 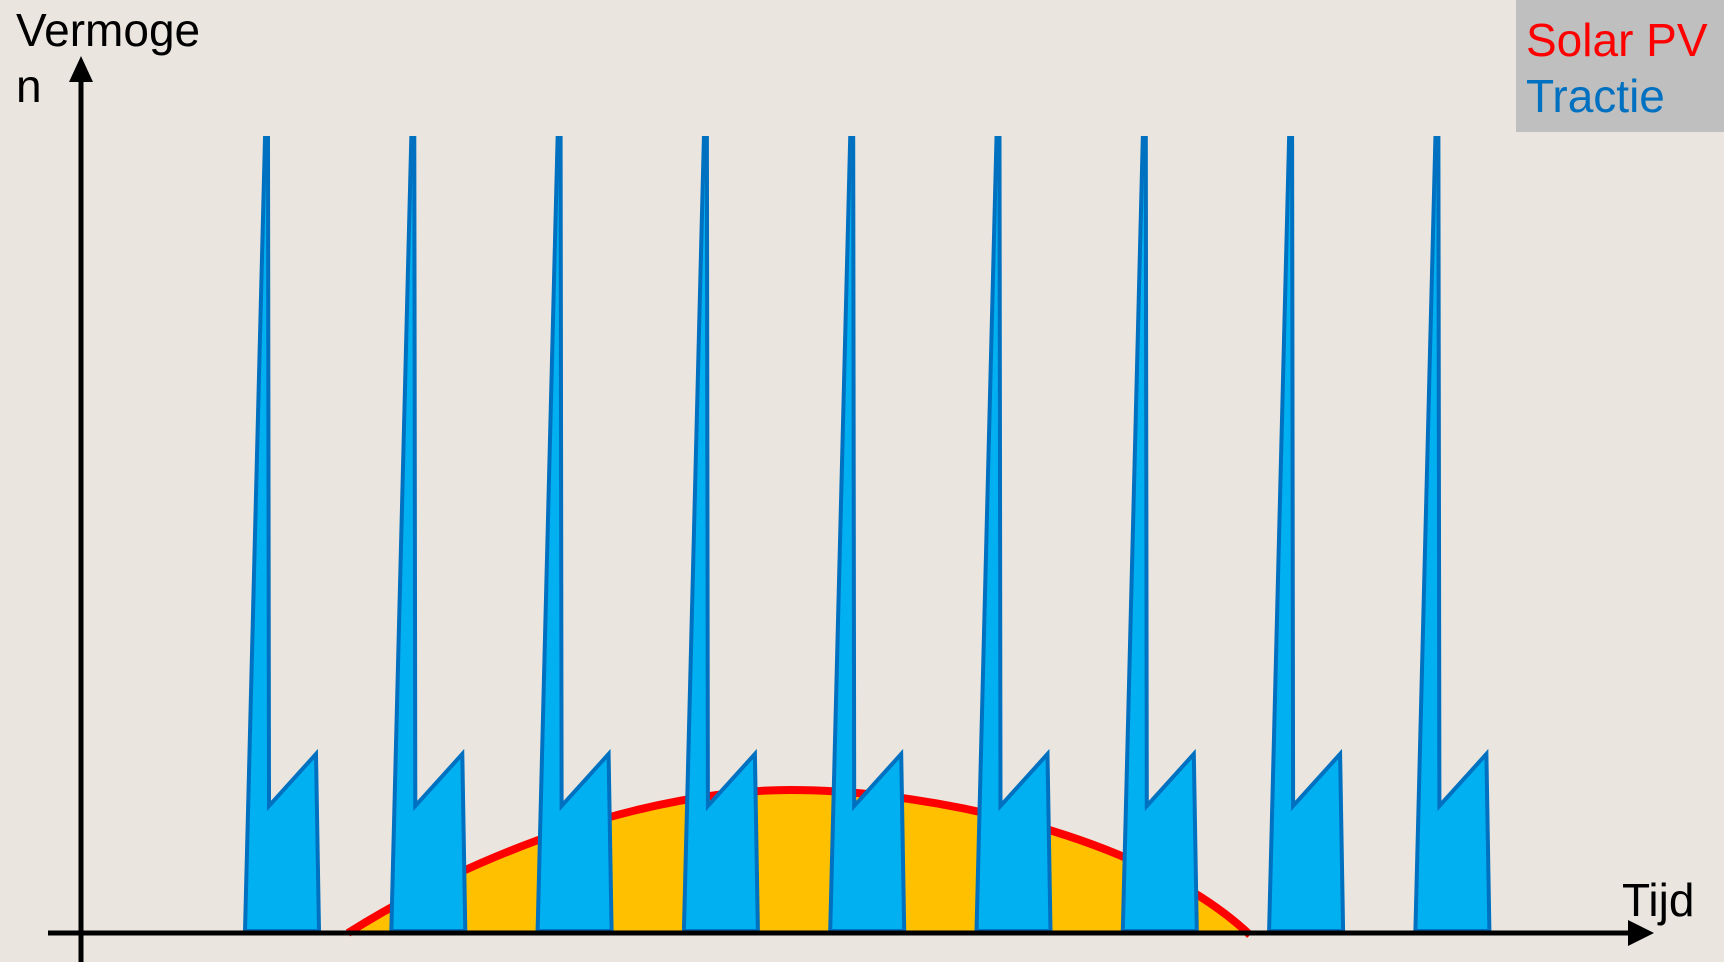 What do you see at coordinates (1658, 900) in the screenshot?
I see `x-axis-label: Tijd` at bounding box center [1658, 900].